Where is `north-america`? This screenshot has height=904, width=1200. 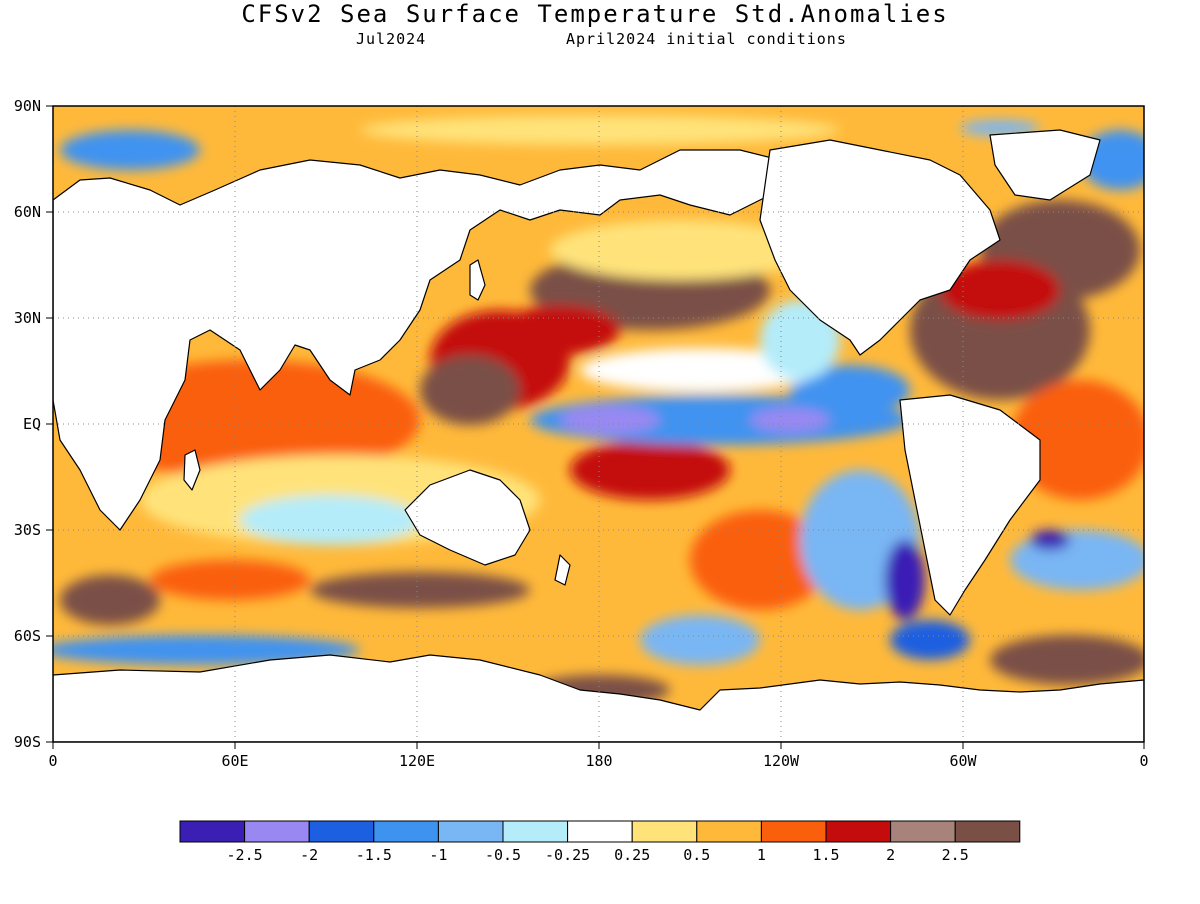
north-america is located at coordinates (880, 247).